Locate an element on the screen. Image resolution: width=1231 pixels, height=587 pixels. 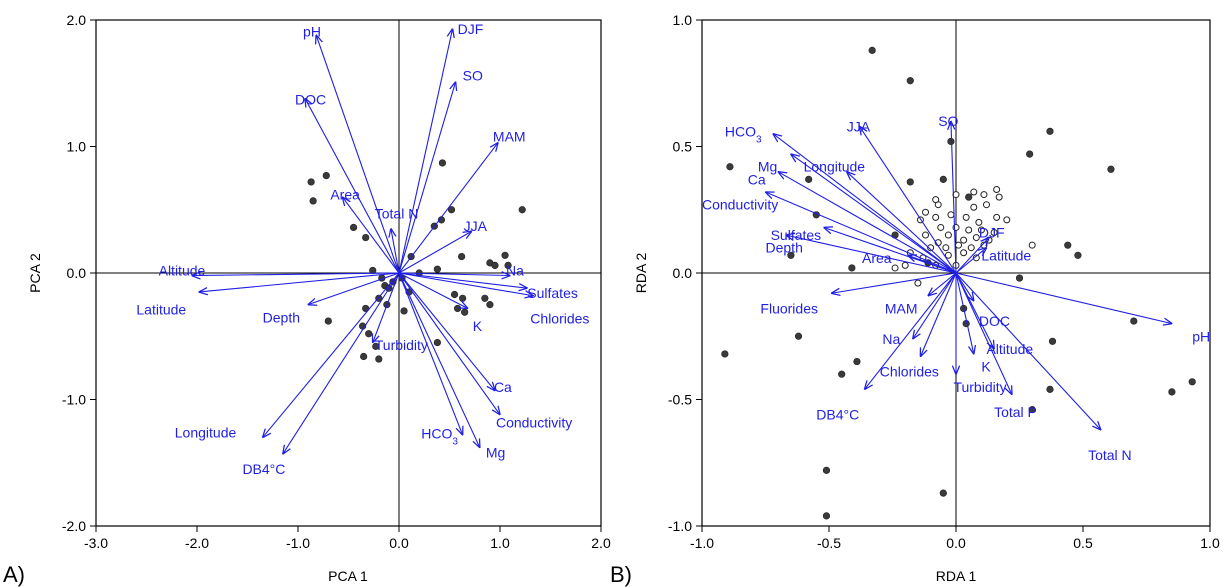
pca-y-tick-label: 0.0 is located at coordinates (77, 273).